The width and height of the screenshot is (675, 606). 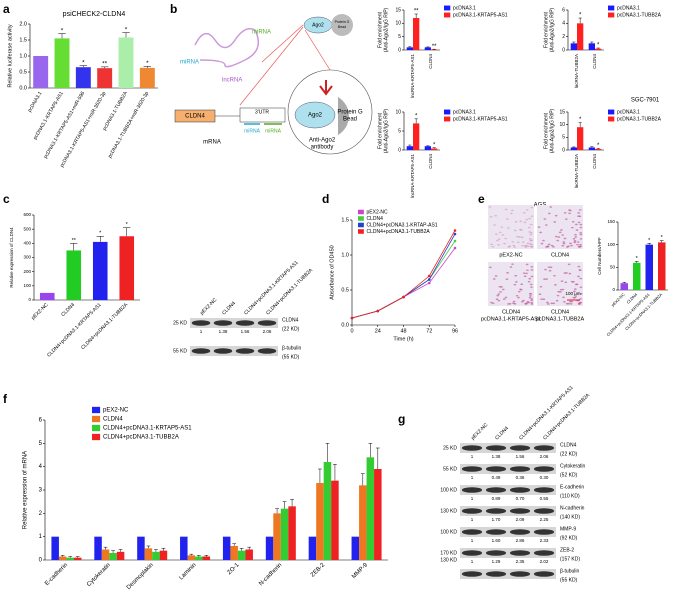 What do you see at coordinates (569, 454) in the screenshot?
I see `protein-size: (22 KD)` at bounding box center [569, 454].